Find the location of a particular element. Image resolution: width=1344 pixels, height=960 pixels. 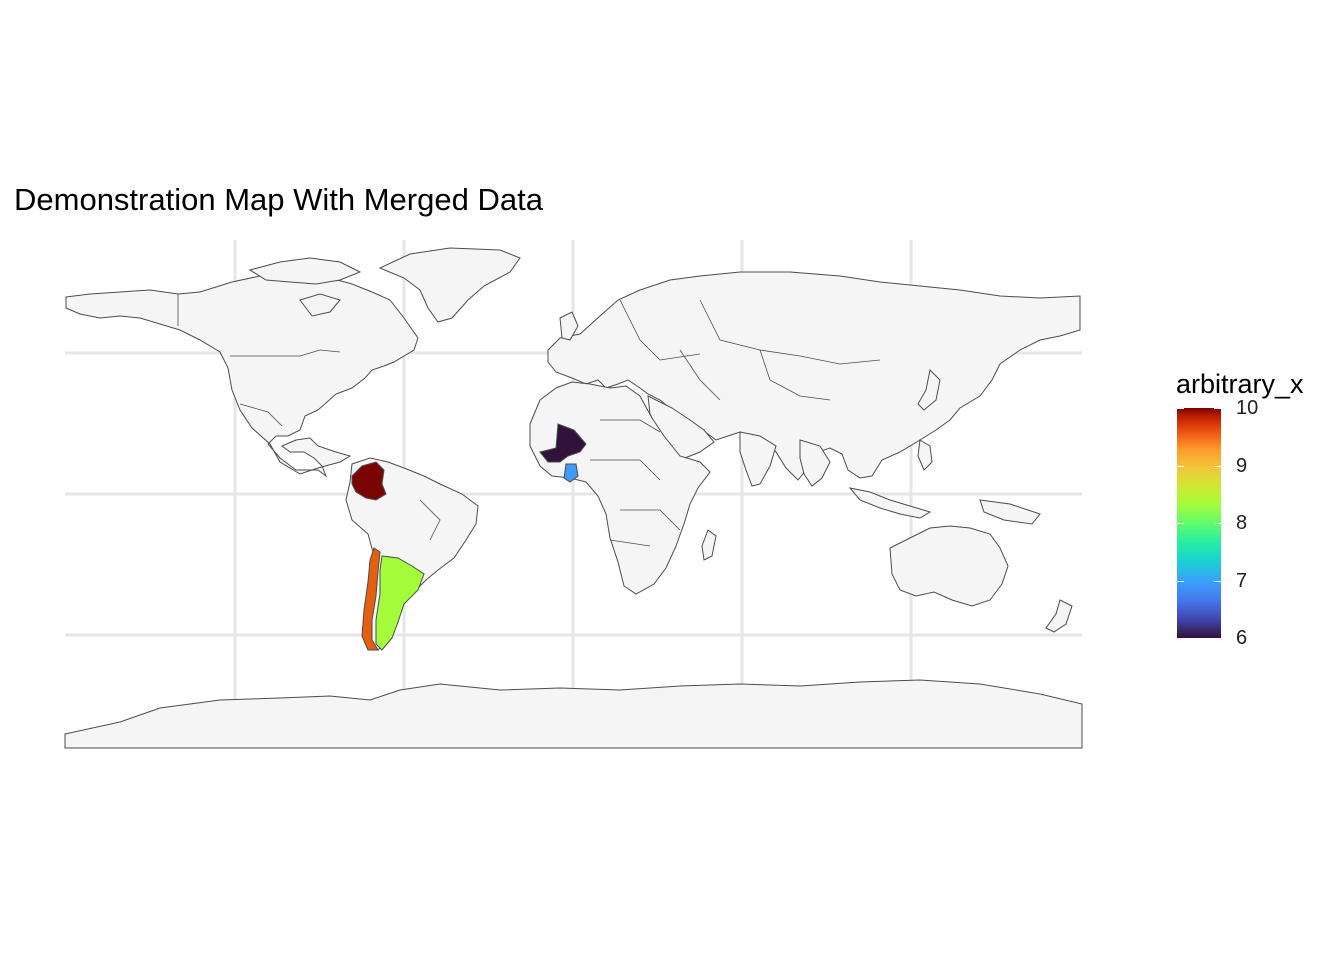

greenland-shape is located at coordinates (449, 285).